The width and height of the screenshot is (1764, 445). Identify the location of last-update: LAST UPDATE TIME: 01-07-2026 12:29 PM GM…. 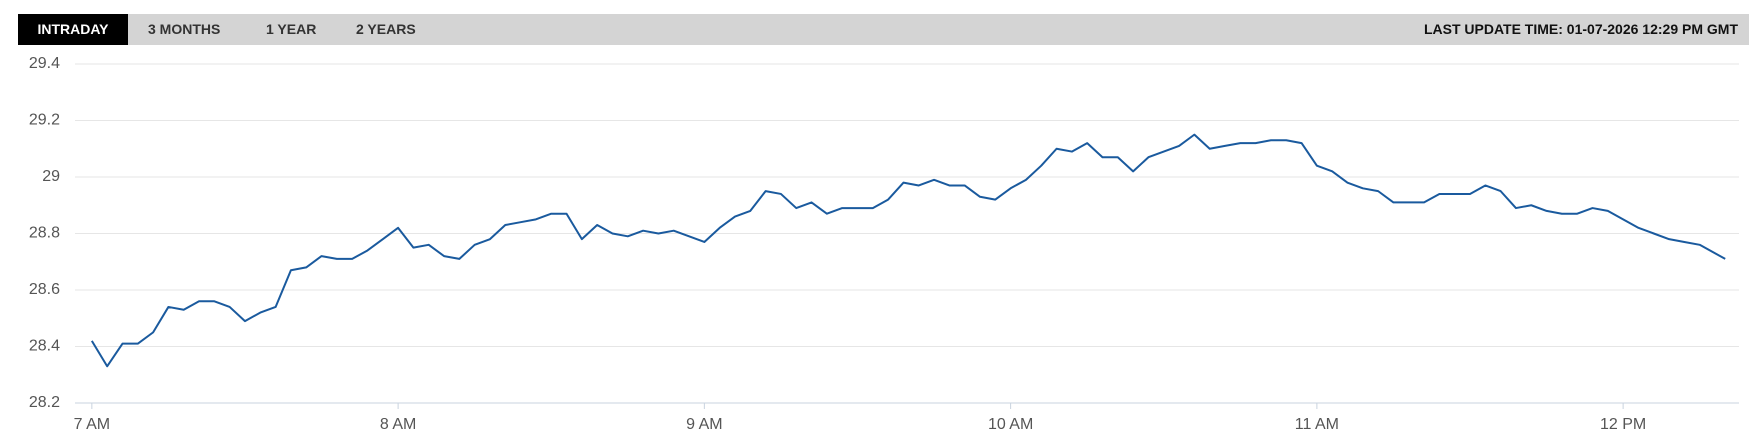
(1580, 29).